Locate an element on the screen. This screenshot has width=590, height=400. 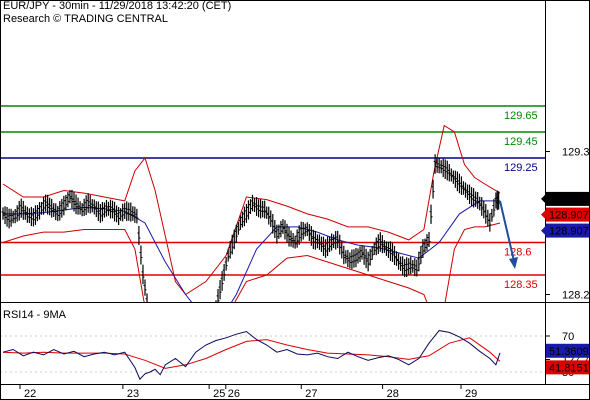
date-tick-label-25: 25 is located at coordinates (219, 394).